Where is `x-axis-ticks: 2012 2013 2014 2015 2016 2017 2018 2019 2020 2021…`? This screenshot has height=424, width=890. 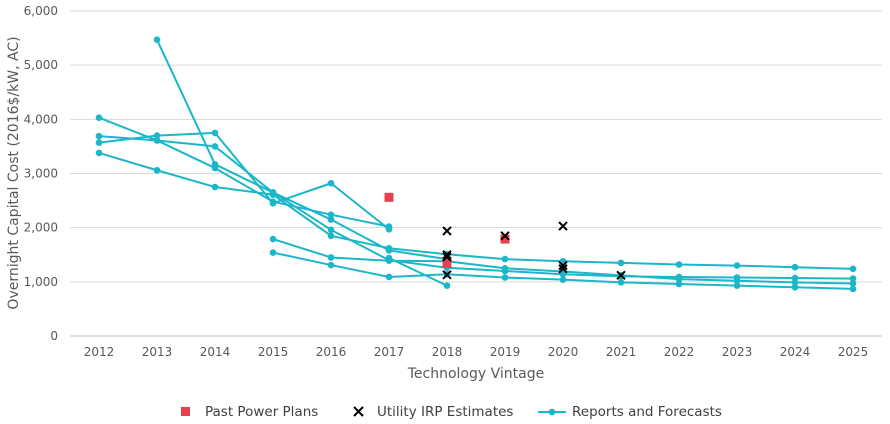
x-axis-ticks: 2012 2013 2014 2015 2016 2017 2018 2019 2020 2021… is located at coordinates (476, 352).